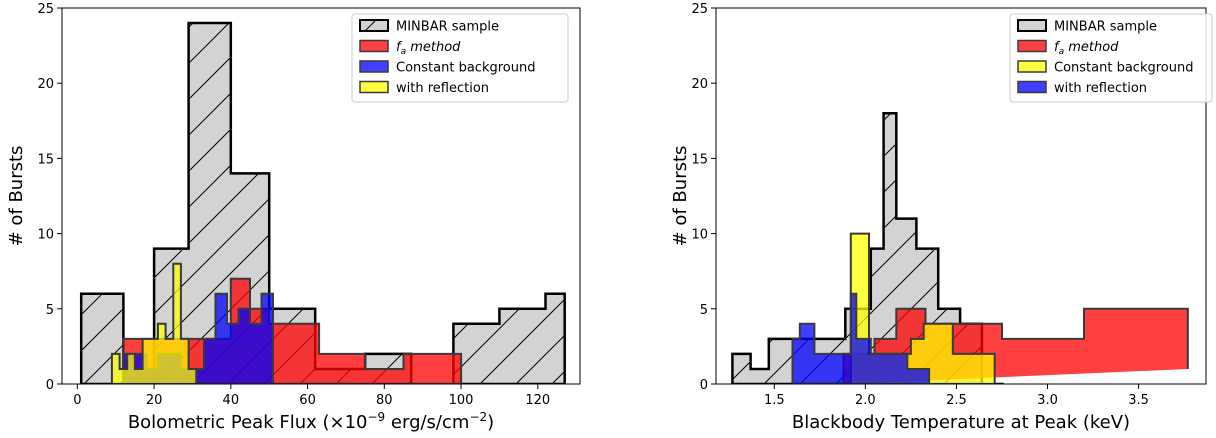  Describe the element at coordinates (231, 400) in the screenshot. I see `x-tick-label: 40` at that location.